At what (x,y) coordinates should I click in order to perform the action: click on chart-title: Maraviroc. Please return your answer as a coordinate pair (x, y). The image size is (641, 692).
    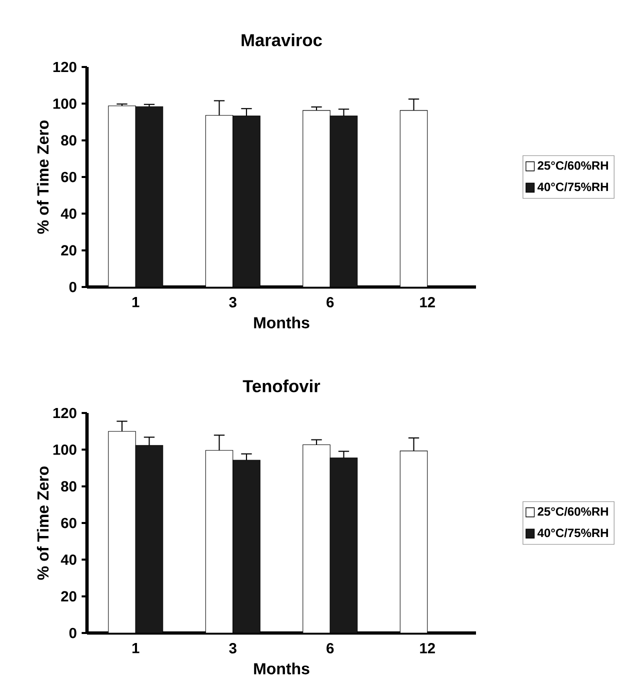
    Looking at the image, I should click on (282, 40).